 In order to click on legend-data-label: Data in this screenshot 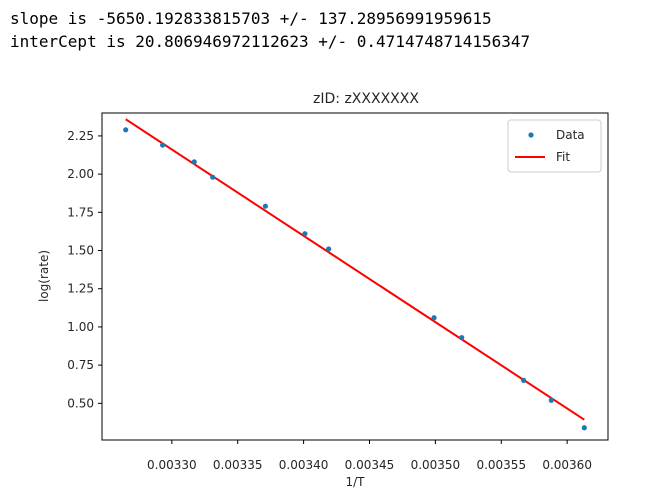, I will do `click(570, 135)`.